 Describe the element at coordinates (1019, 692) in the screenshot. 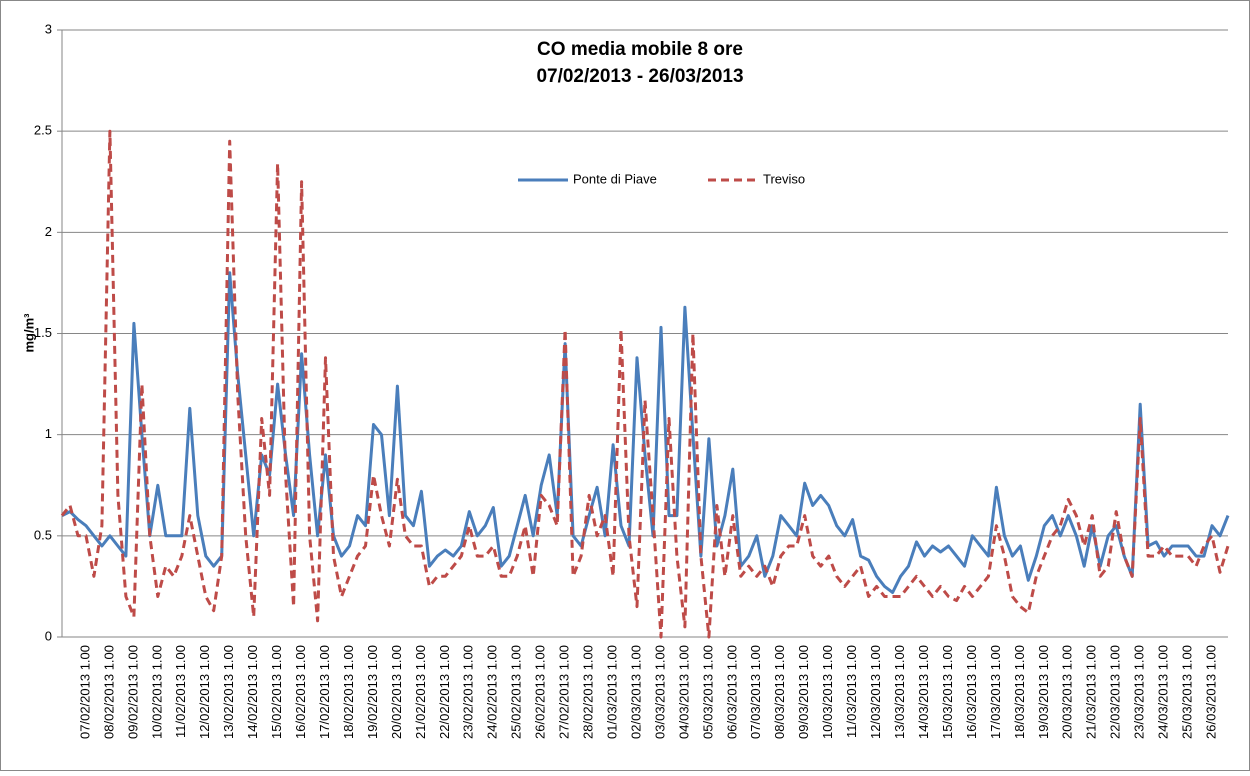

I see `x-tick-label: 18/03/2013 1.00` at that location.